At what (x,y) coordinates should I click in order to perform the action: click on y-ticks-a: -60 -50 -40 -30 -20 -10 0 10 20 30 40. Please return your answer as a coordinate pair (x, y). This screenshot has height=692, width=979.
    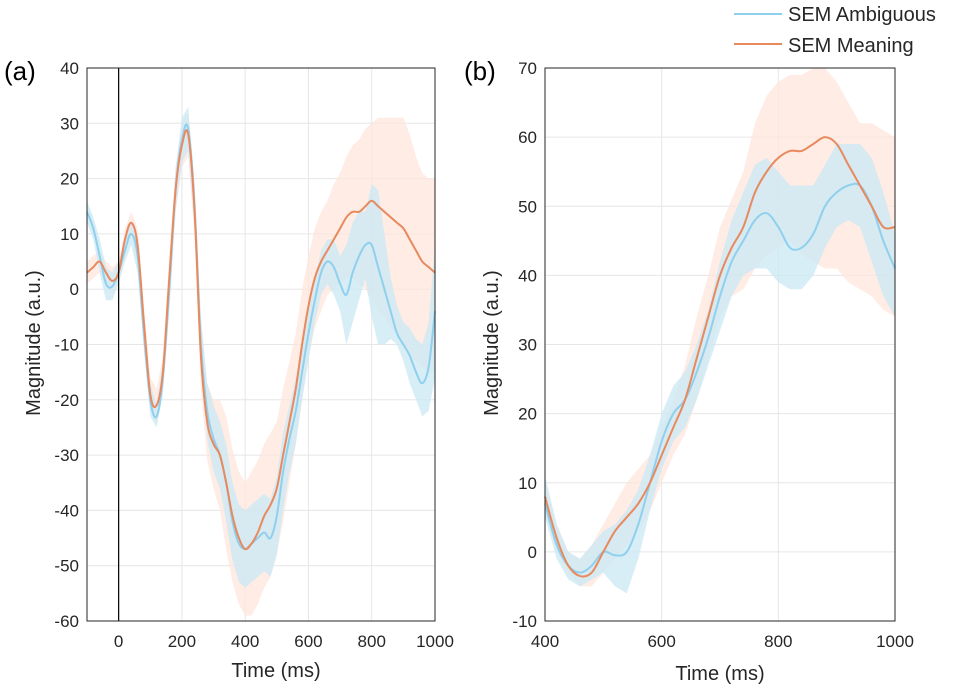
    Looking at the image, I should click on (66, 345).